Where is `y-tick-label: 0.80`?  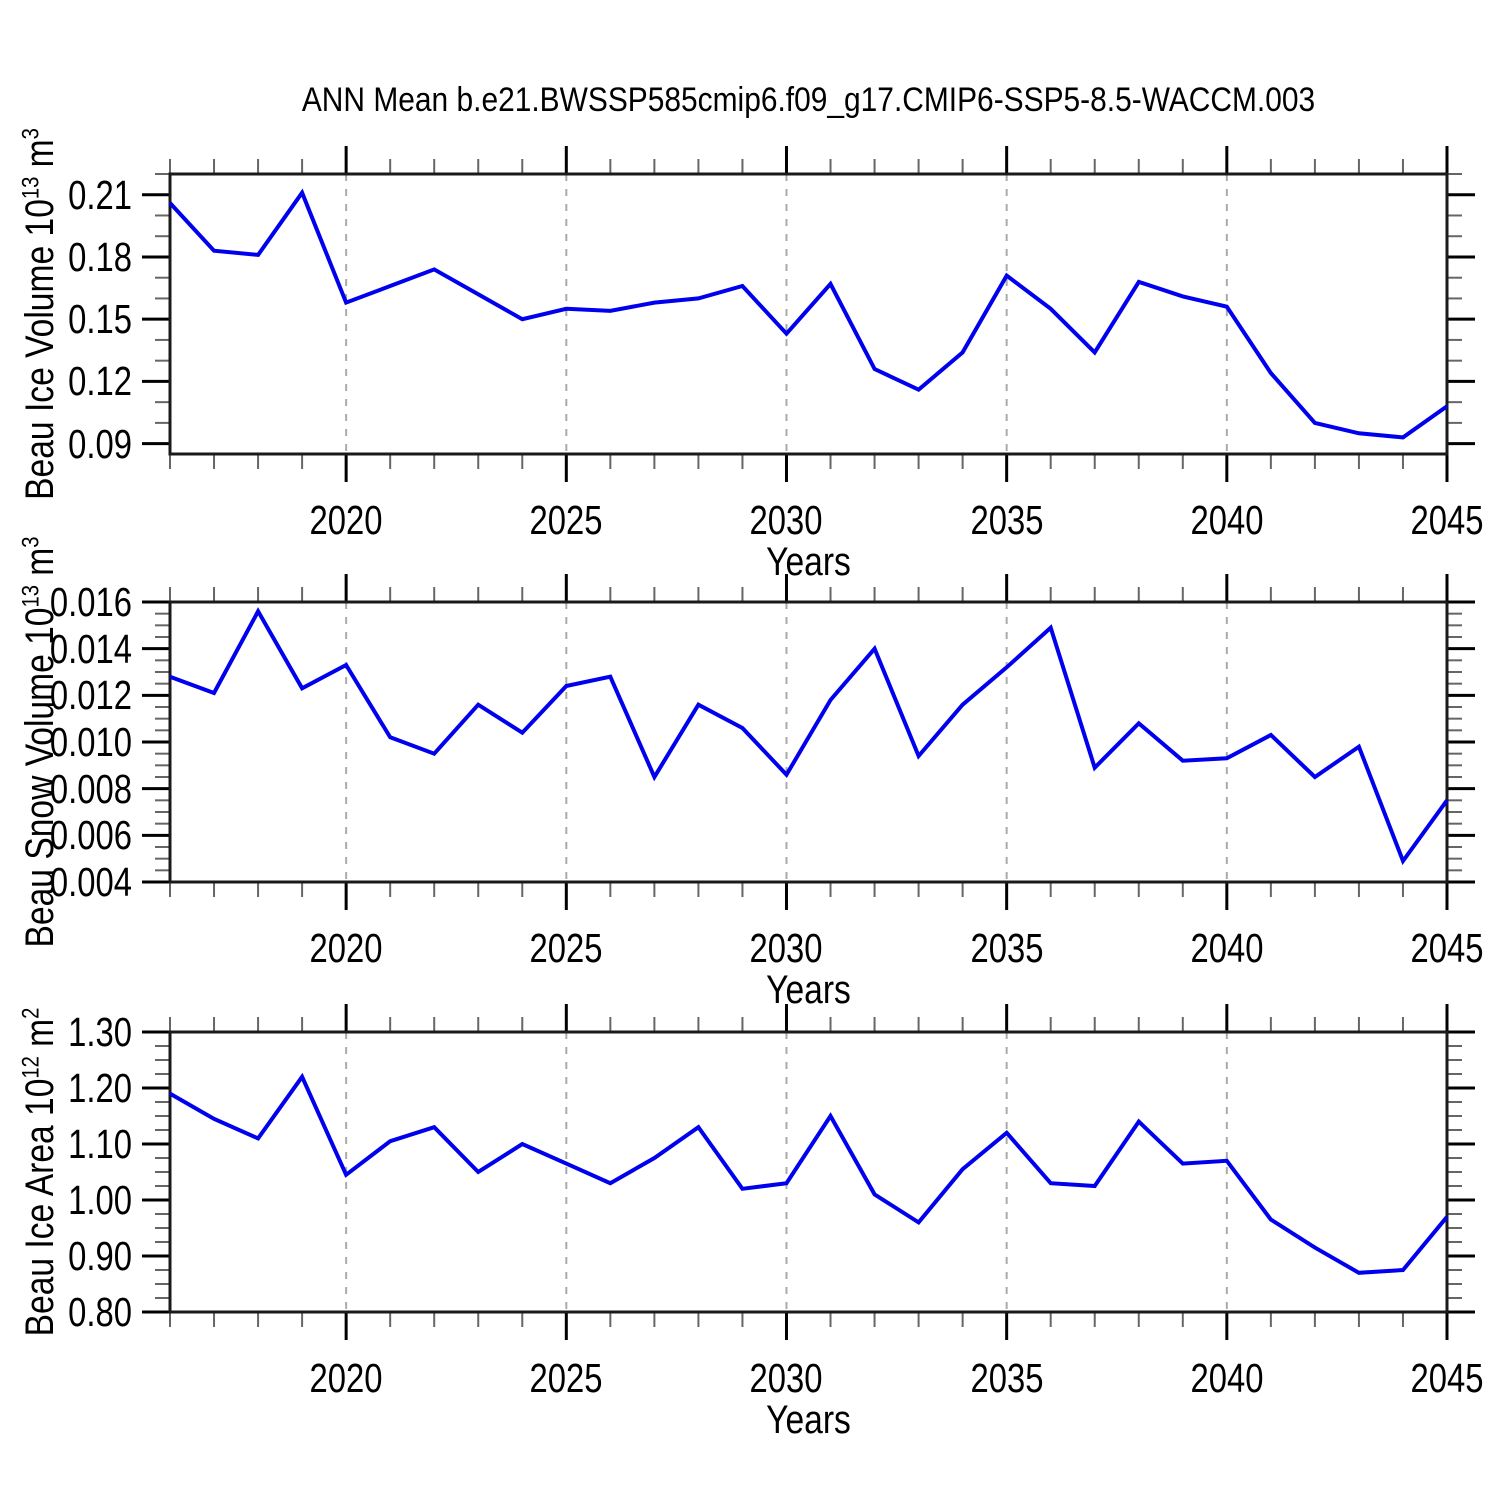
y-tick-label: 0.80 is located at coordinates (100, 1312).